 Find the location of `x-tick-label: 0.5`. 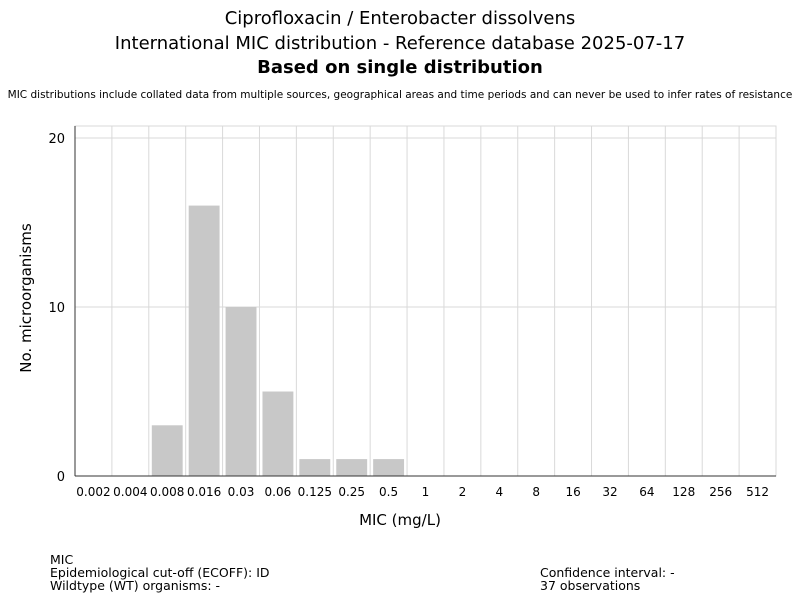

x-tick-label: 0.5 is located at coordinates (388, 492).